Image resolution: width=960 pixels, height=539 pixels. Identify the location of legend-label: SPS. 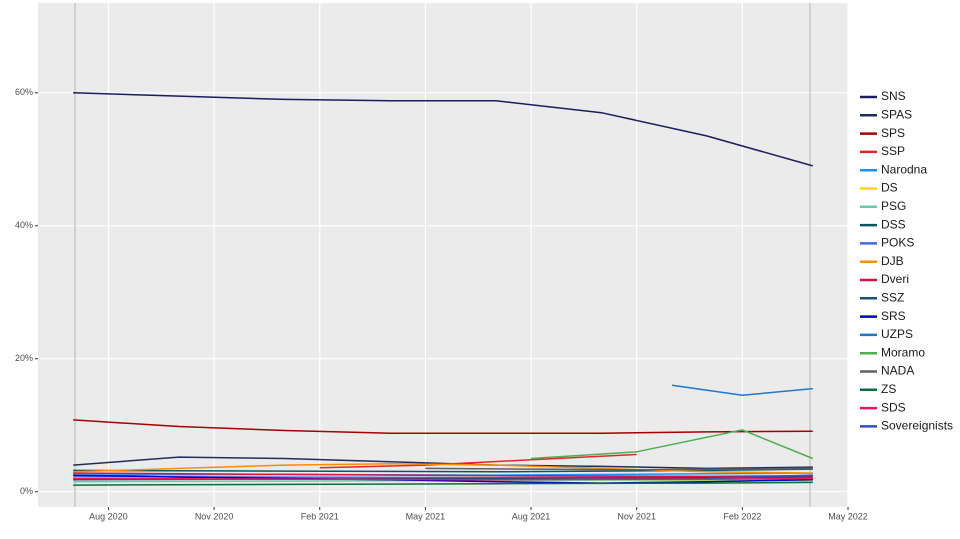
(893, 133).